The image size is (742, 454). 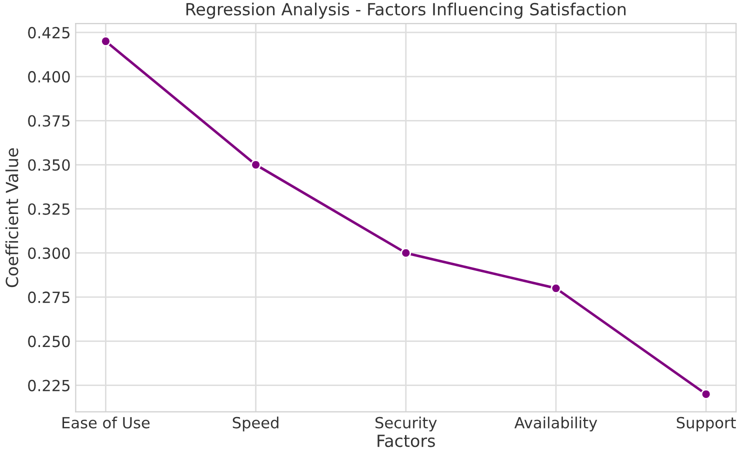 What do you see at coordinates (706, 424) in the screenshot?
I see `x-tick-label: Support` at bounding box center [706, 424].